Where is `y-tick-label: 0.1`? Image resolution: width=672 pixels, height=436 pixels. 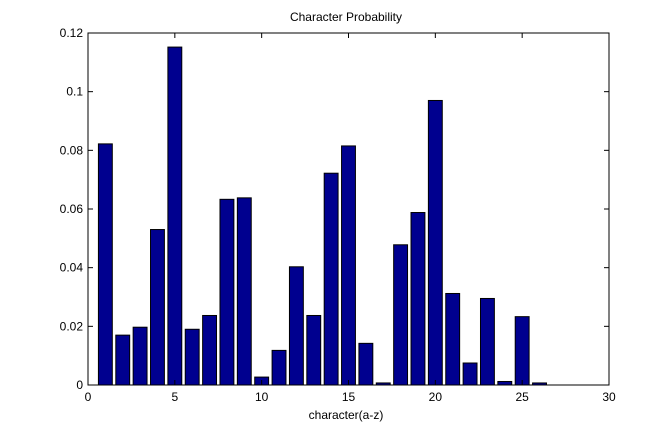 y-tick-label: 0.1 is located at coordinates (74, 92).